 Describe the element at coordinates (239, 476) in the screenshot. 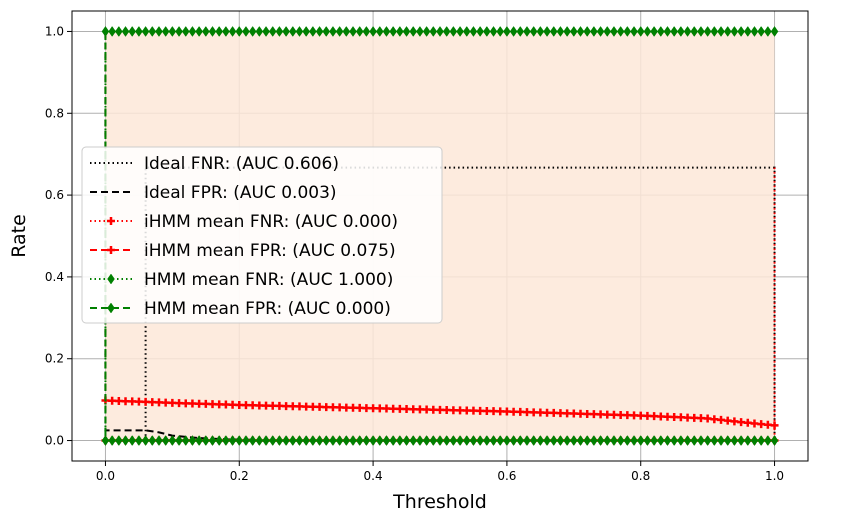

I see `x-tick-label: 0.2` at that location.